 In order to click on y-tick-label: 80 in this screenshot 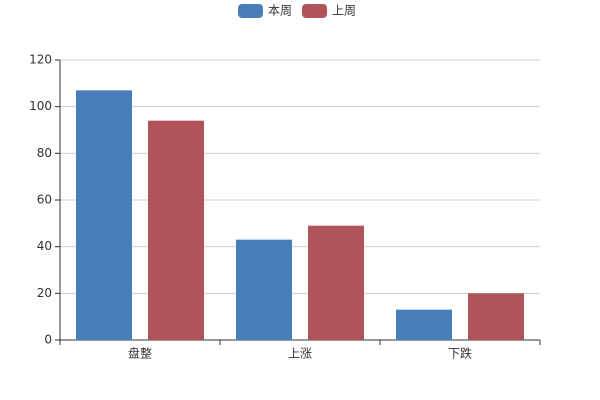, I will do `click(44, 153)`.